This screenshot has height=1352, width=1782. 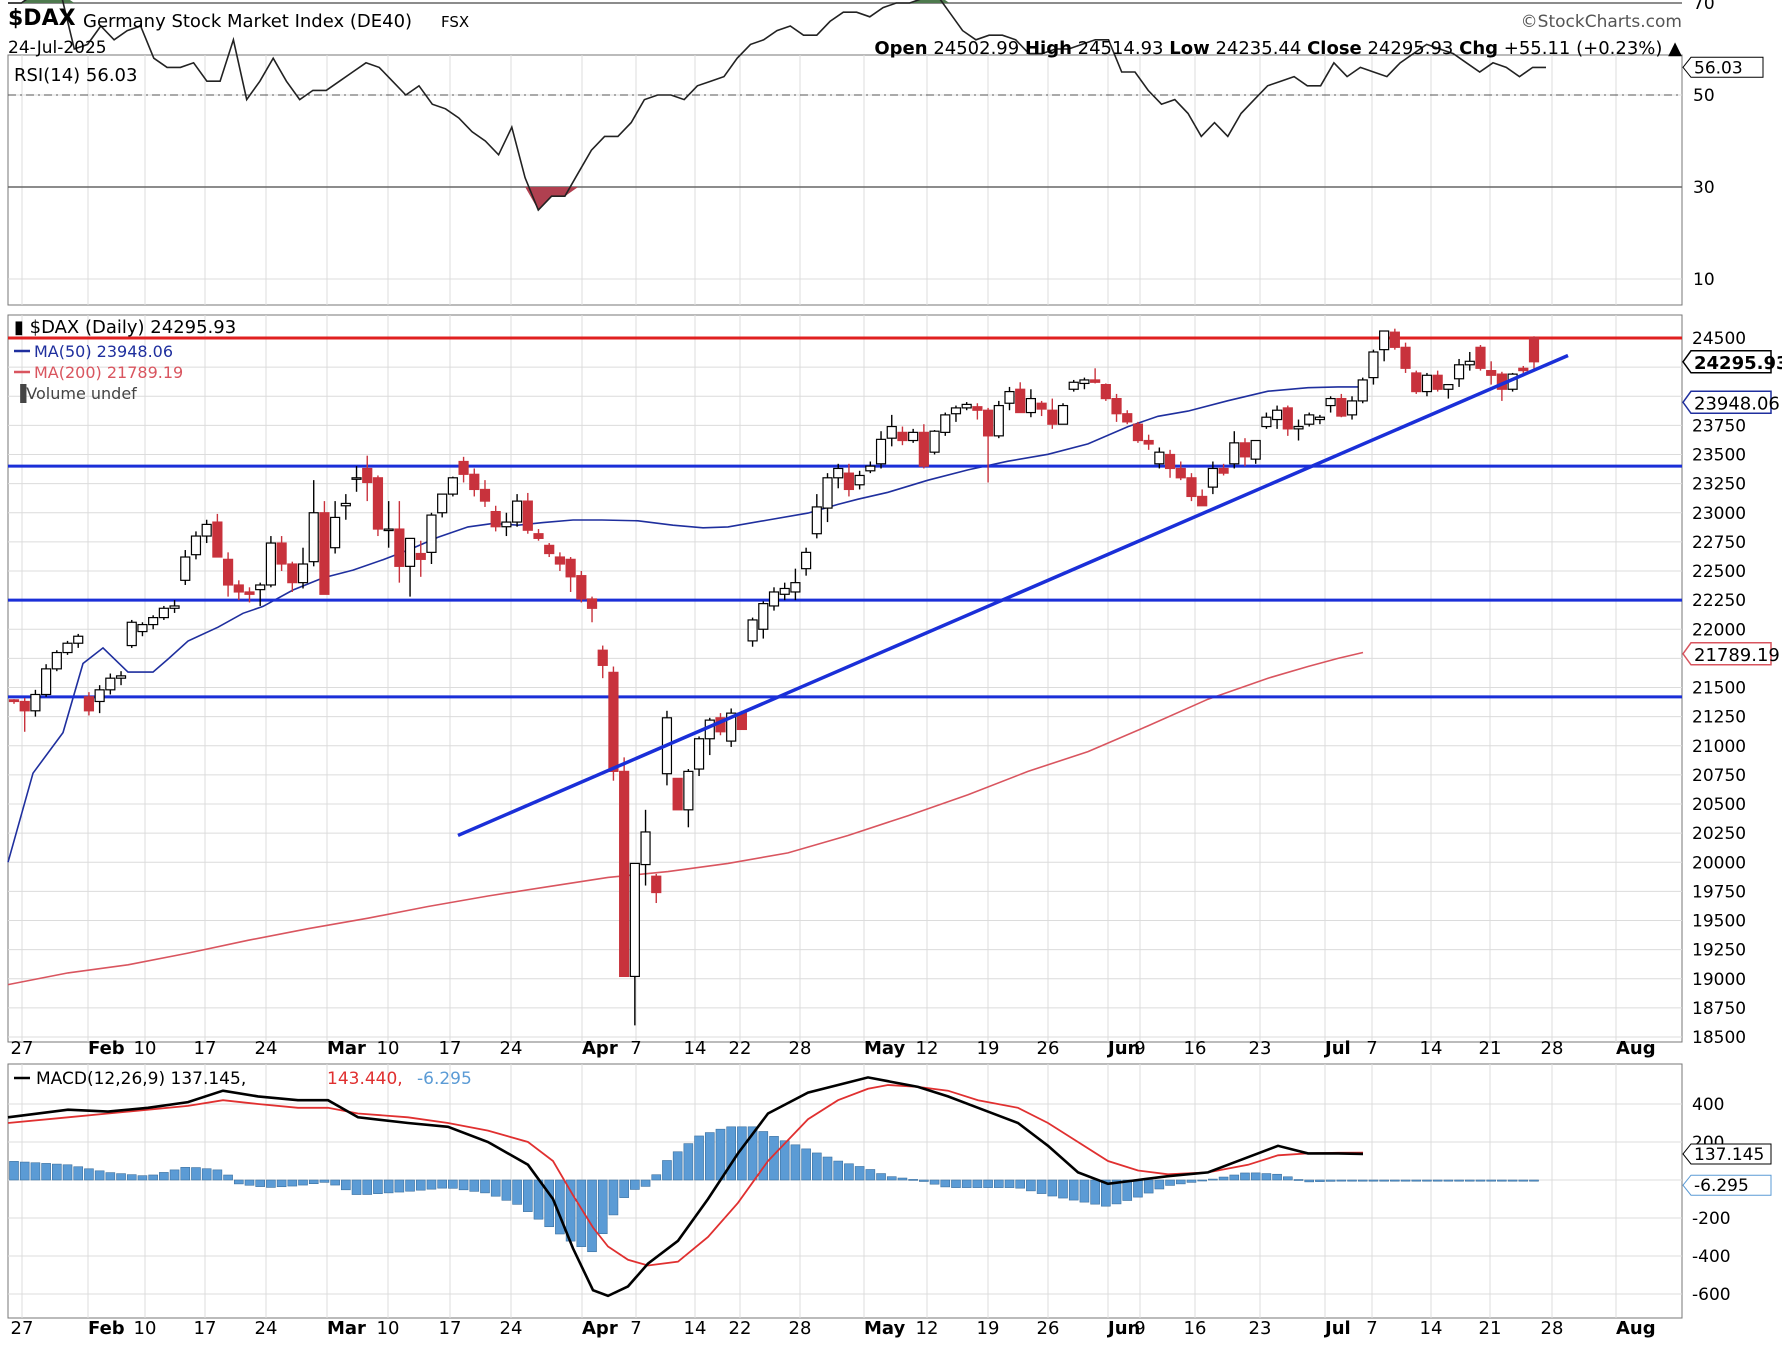 I want to click on macd-line, so click(x=685, y=1187).